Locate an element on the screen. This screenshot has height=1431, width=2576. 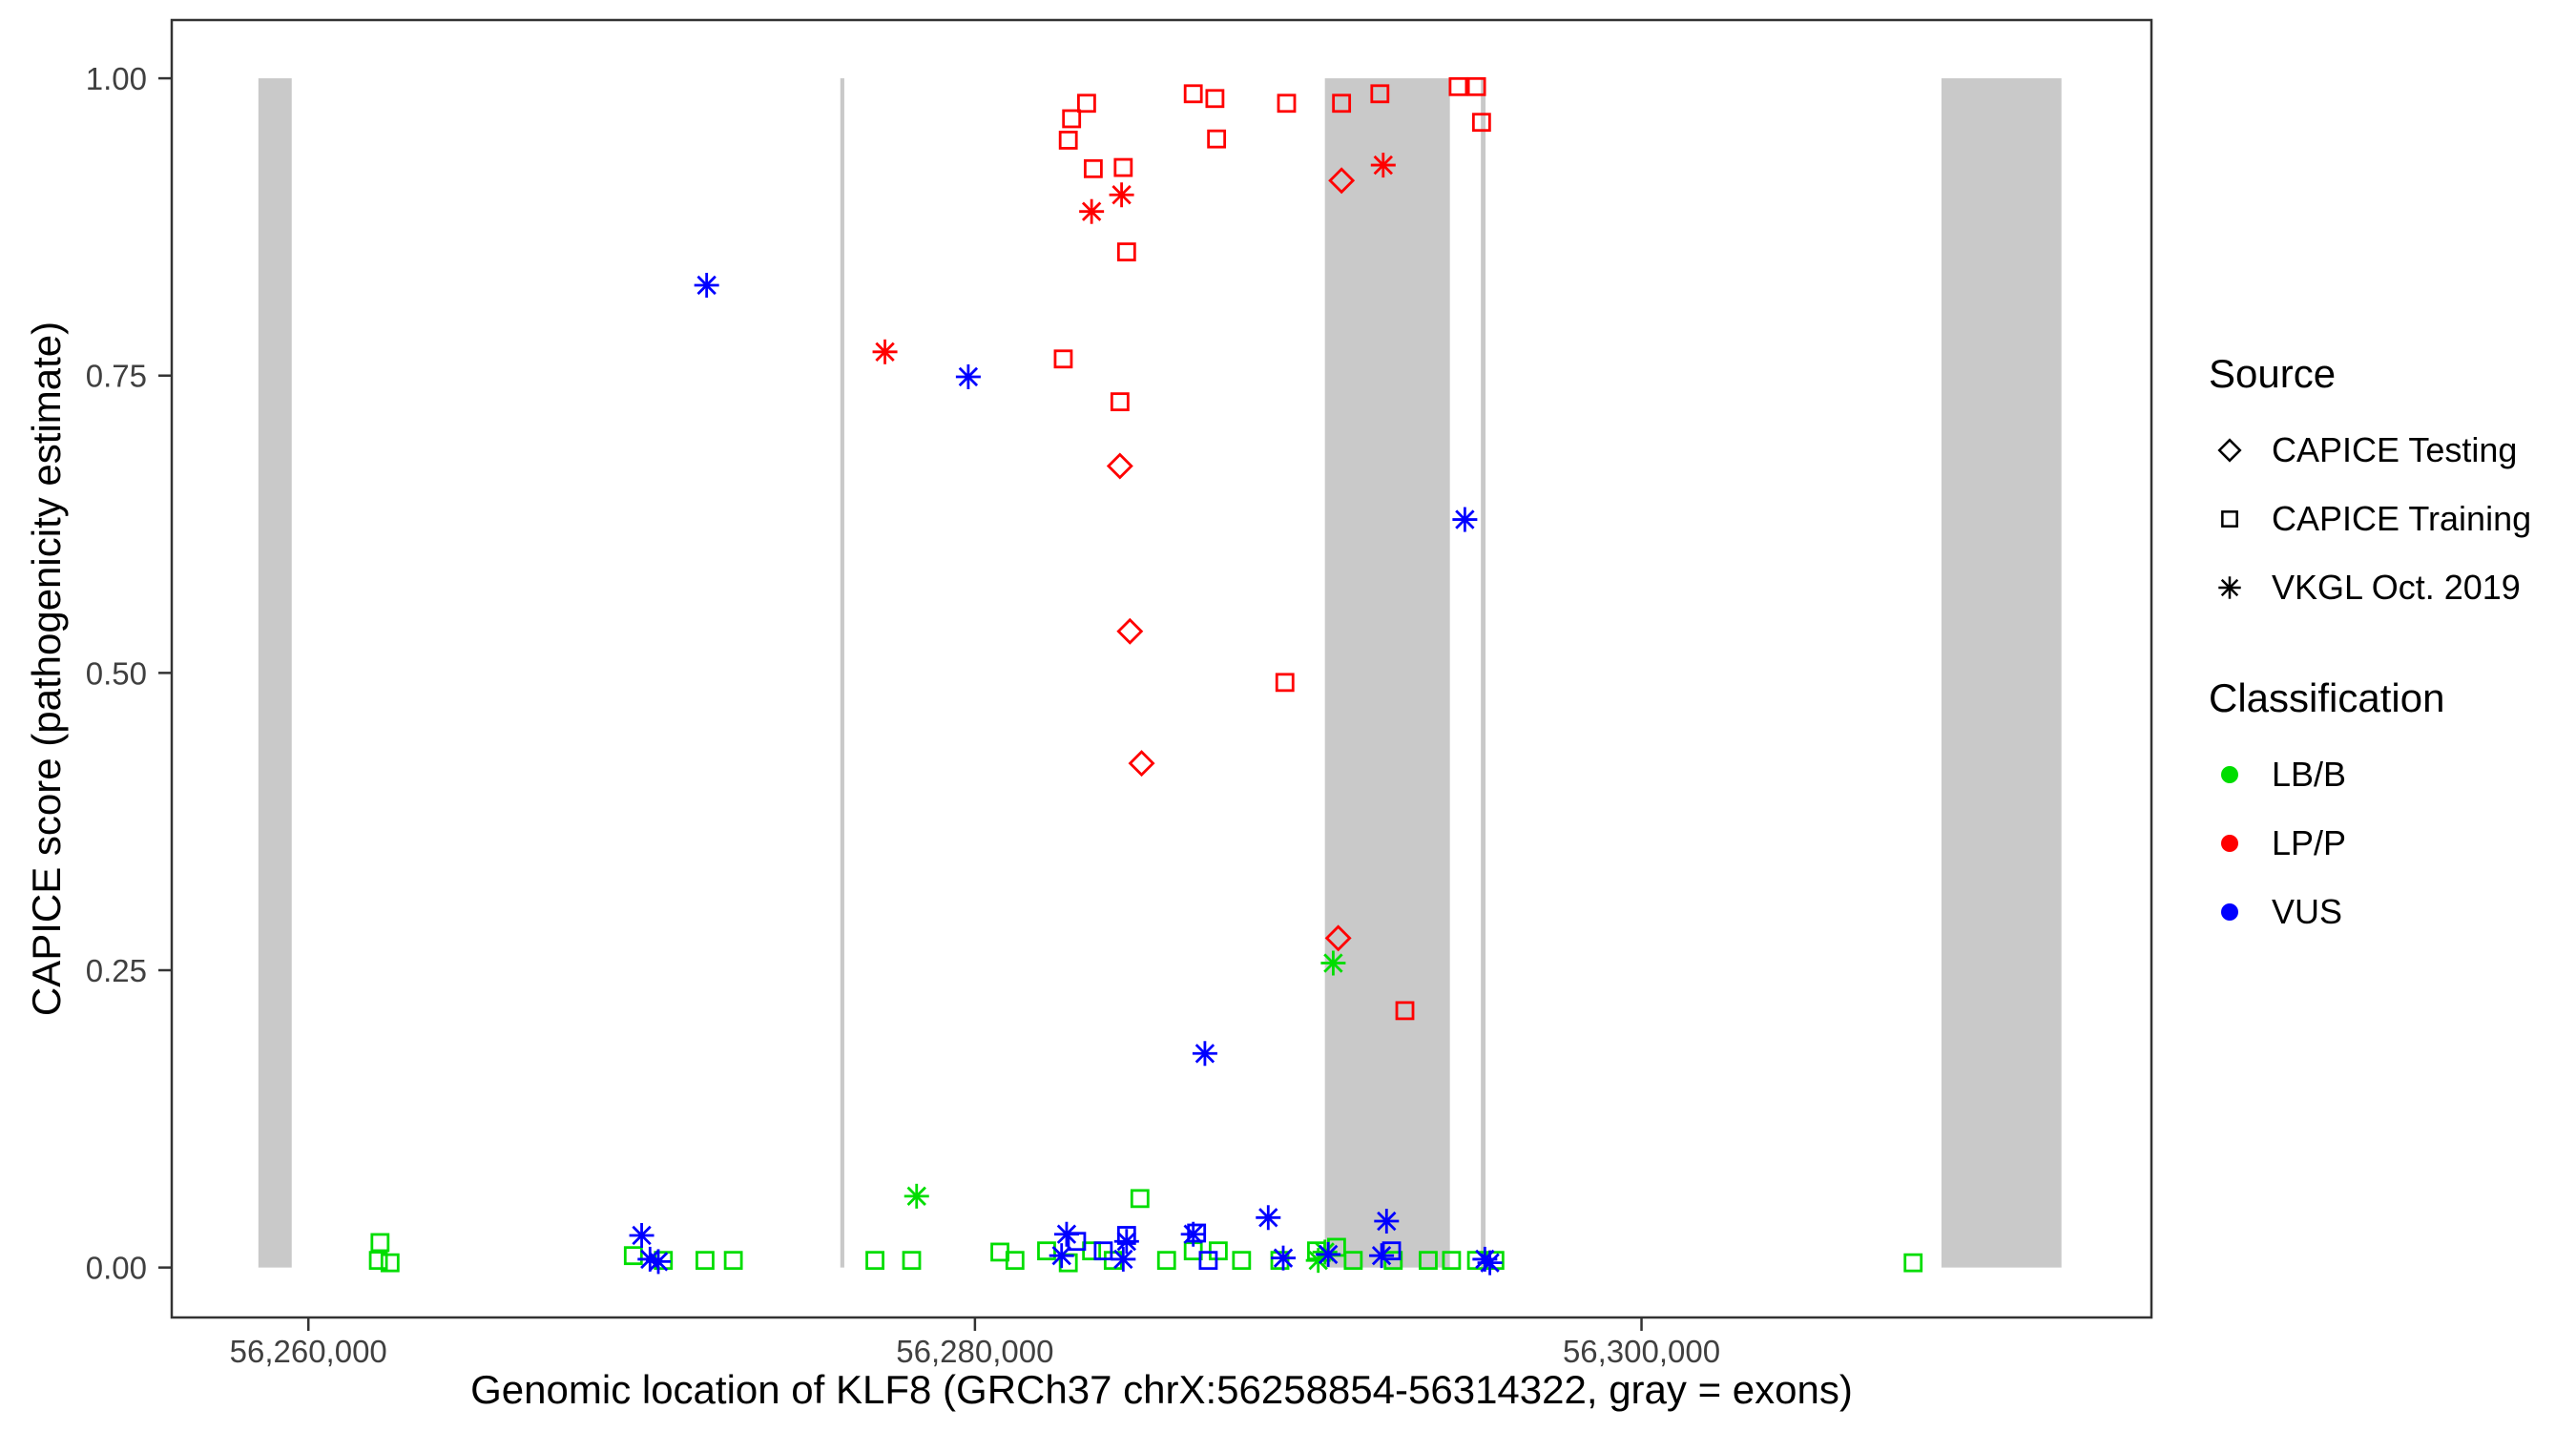
y-tick-label: 0.00 is located at coordinates (116, 1268).